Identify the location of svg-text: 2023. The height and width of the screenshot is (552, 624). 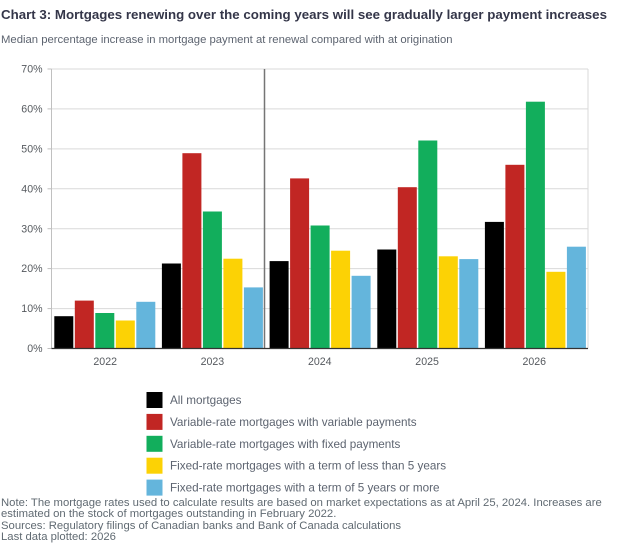
(213, 362).